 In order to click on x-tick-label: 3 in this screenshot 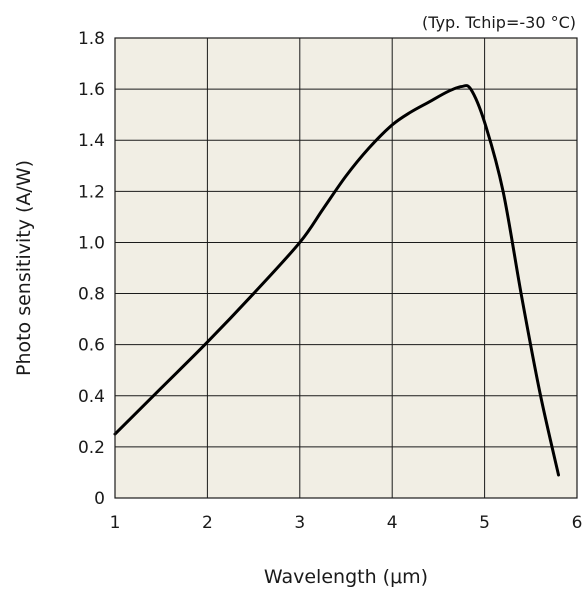, I will do `click(299, 523)`.